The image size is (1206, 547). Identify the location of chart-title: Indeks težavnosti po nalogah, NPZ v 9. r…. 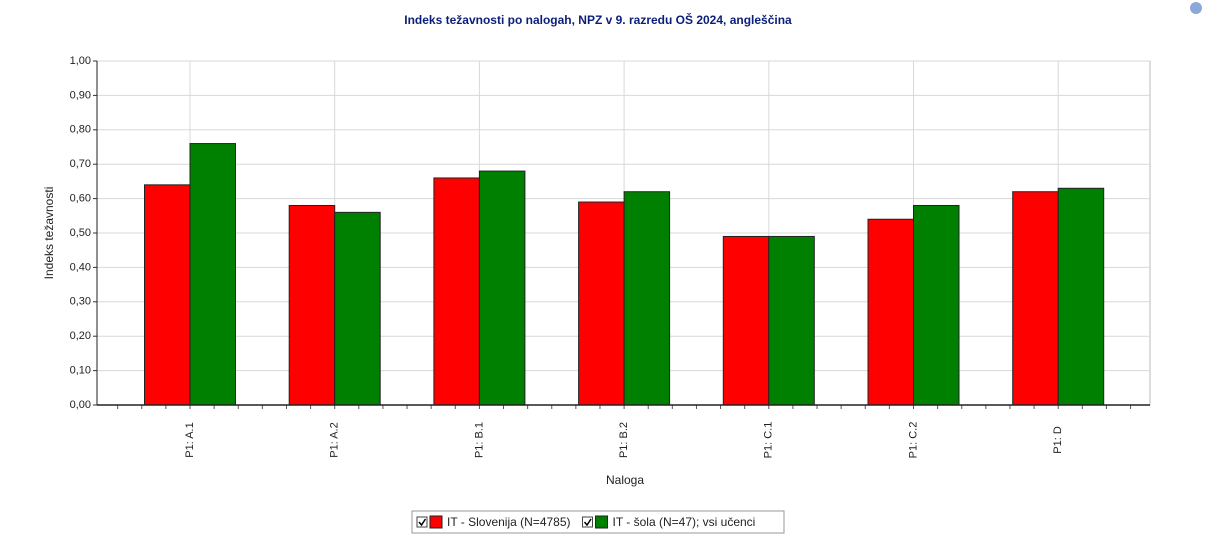
(598, 19).